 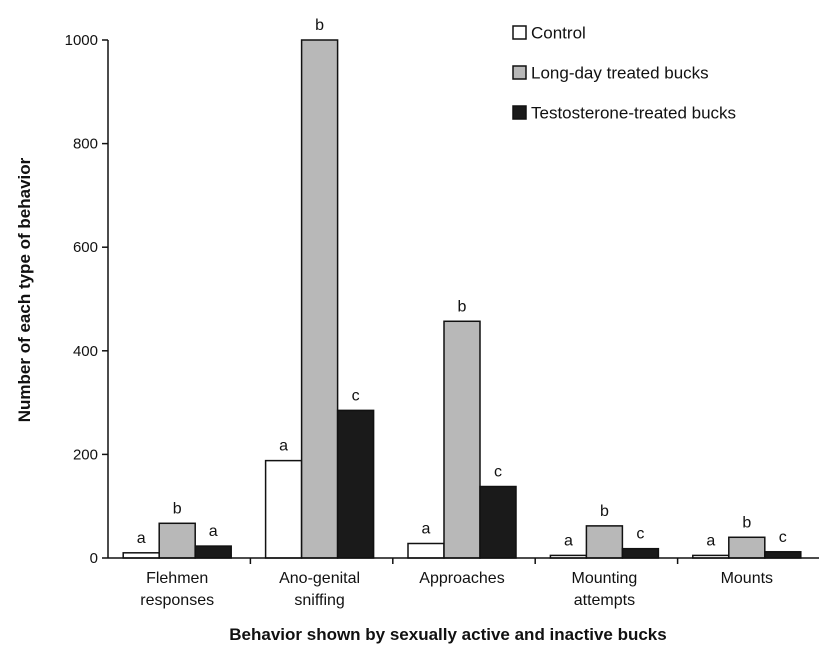 What do you see at coordinates (747, 578) in the screenshot?
I see `x-tick-label: Mounts` at bounding box center [747, 578].